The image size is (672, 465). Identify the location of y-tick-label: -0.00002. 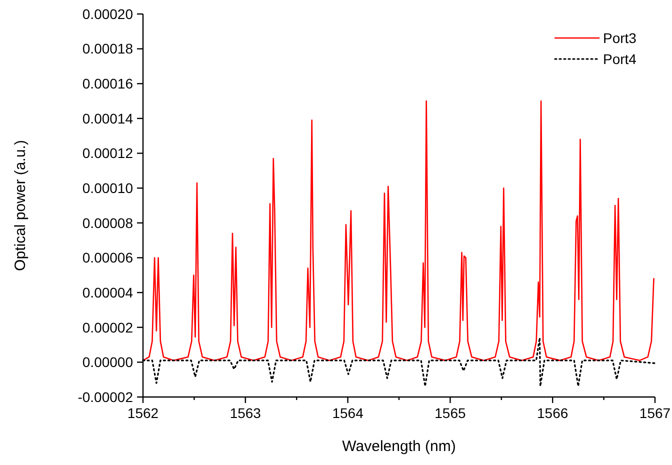
(106, 396).